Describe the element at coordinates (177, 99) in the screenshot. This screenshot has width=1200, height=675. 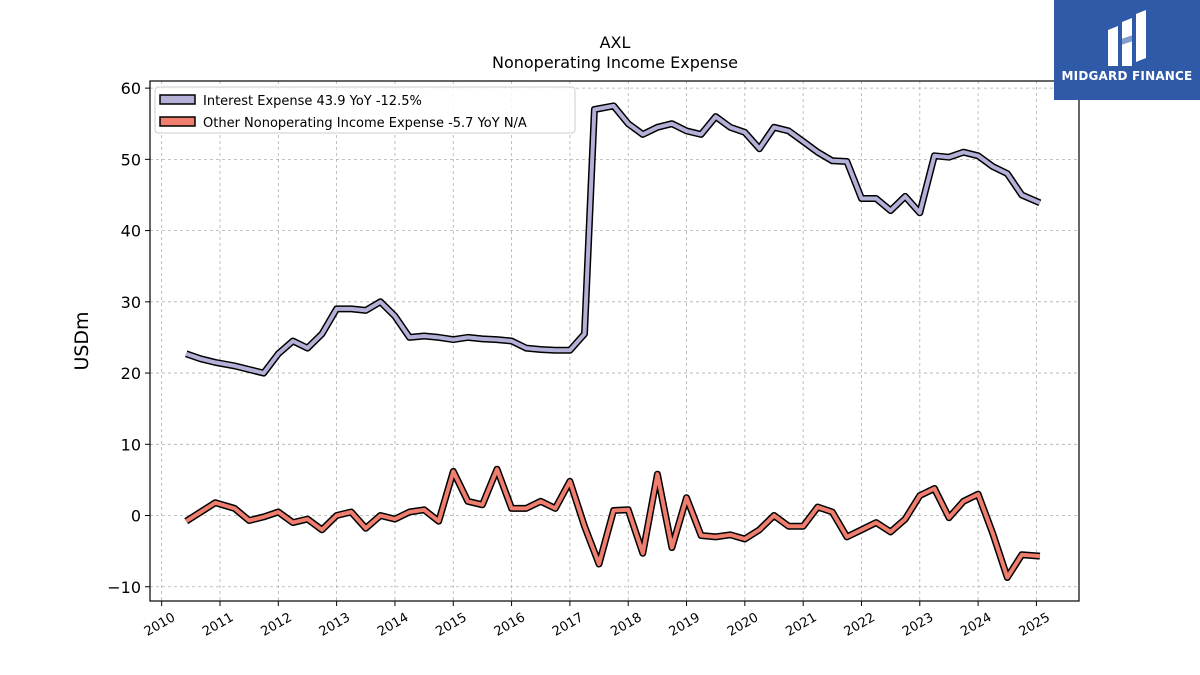
I see `legend-swatch-interest-expense` at that location.